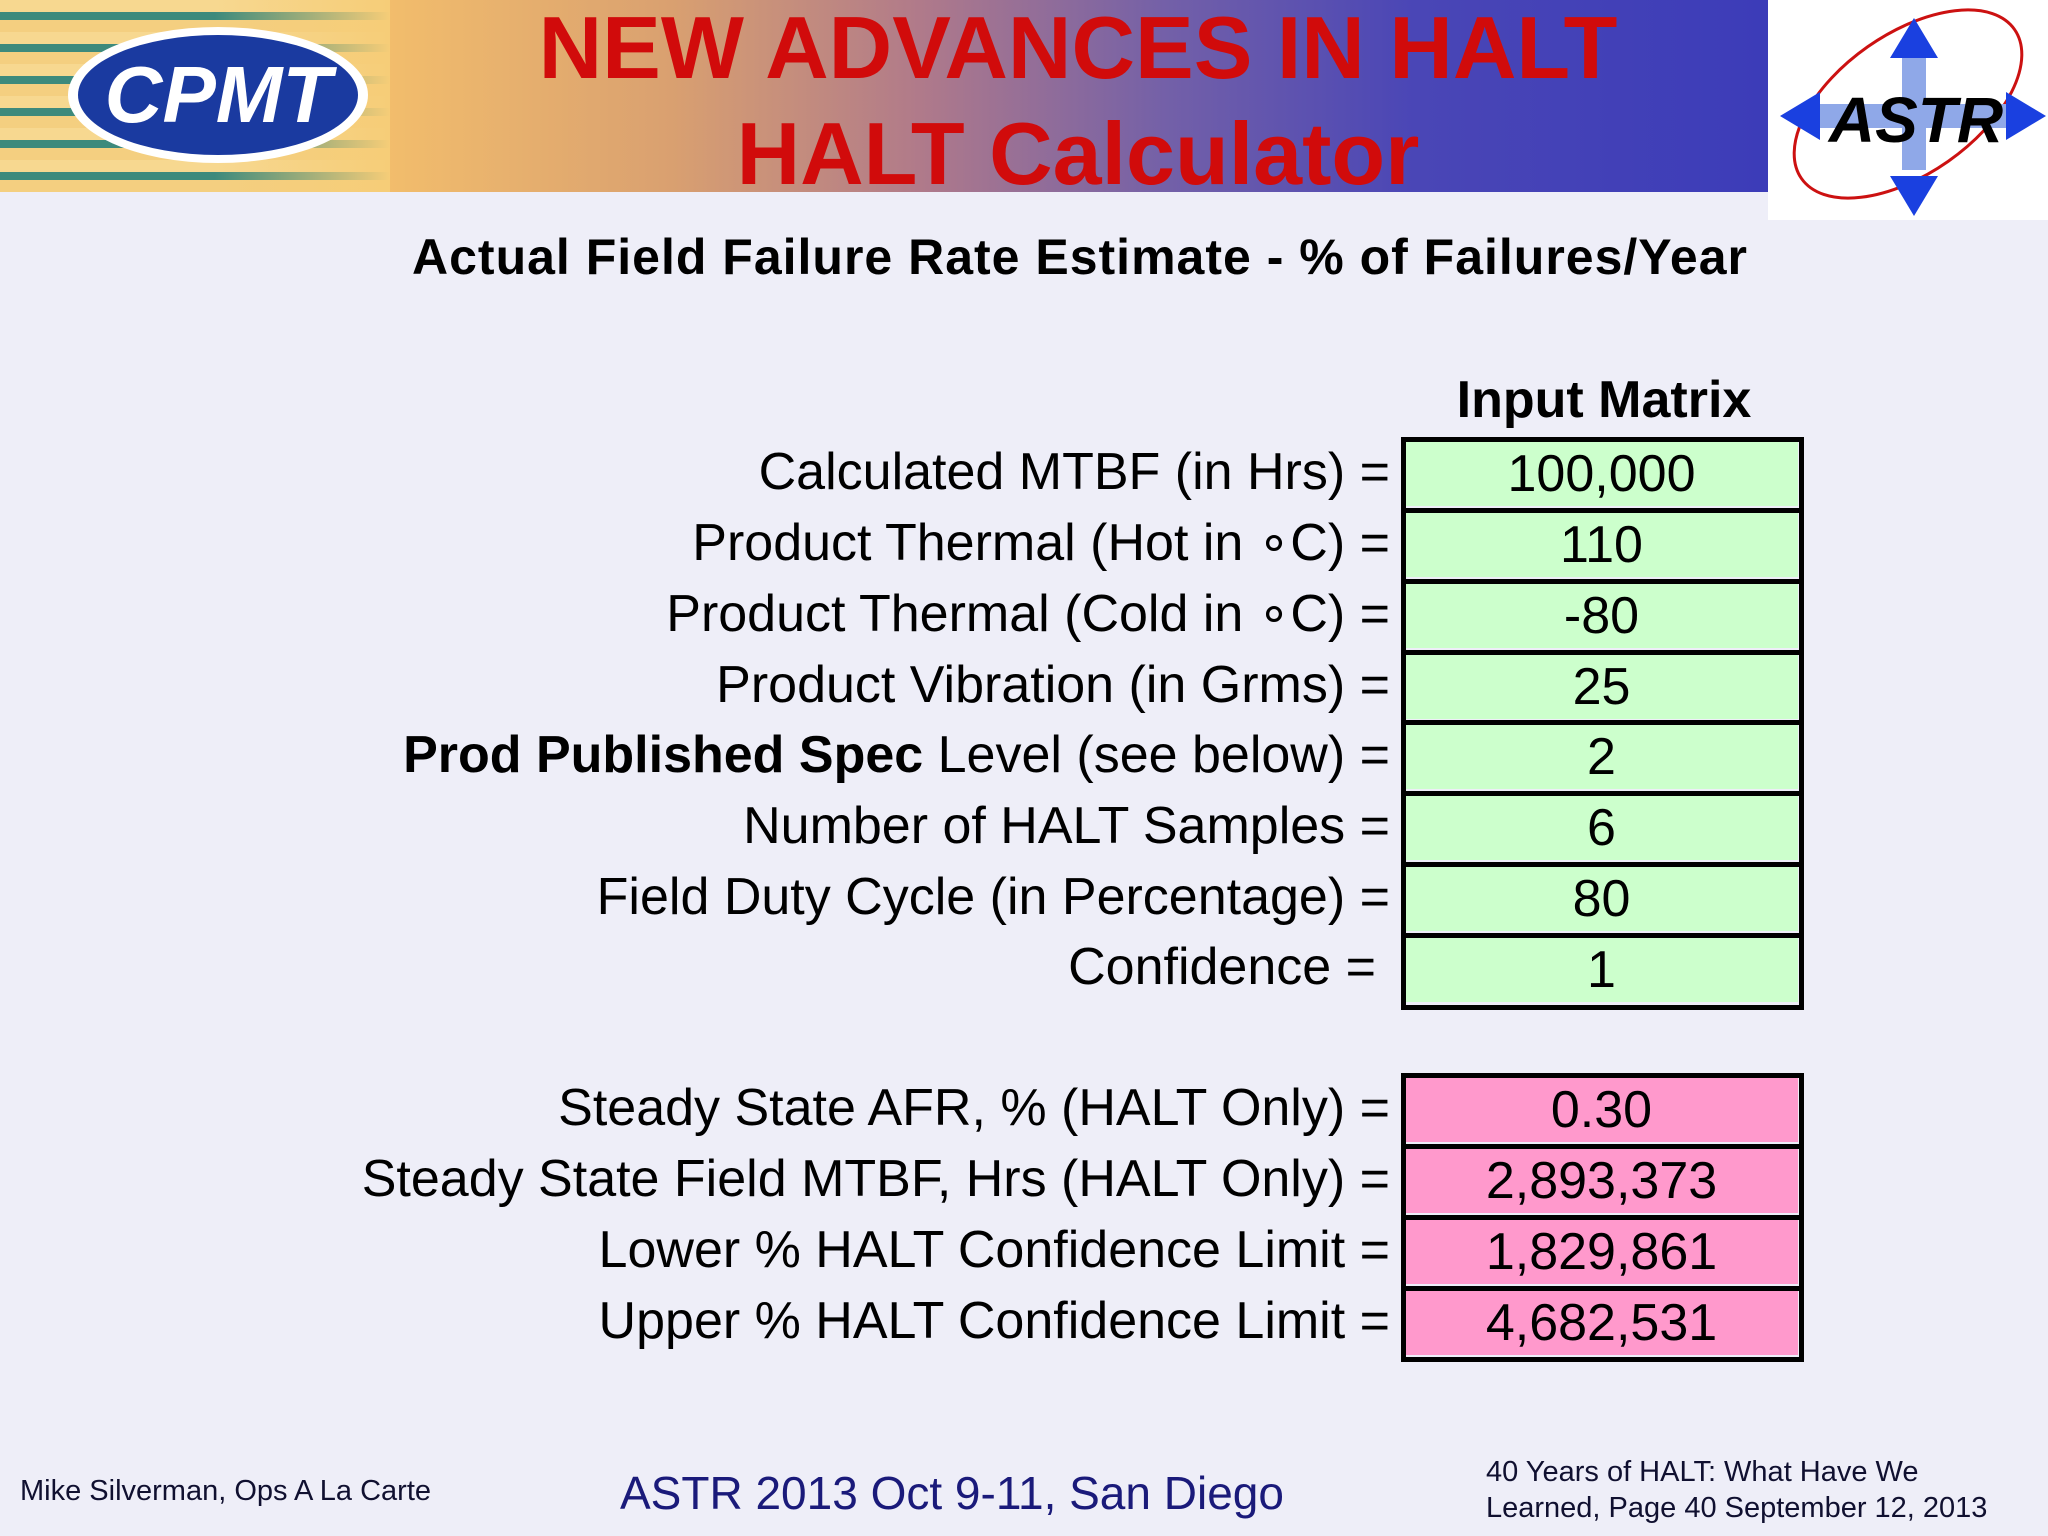 The image size is (2048, 1536). What do you see at coordinates (1601, 687) in the screenshot?
I see `input-vibration: 25` at bounding box center [1601, 687].